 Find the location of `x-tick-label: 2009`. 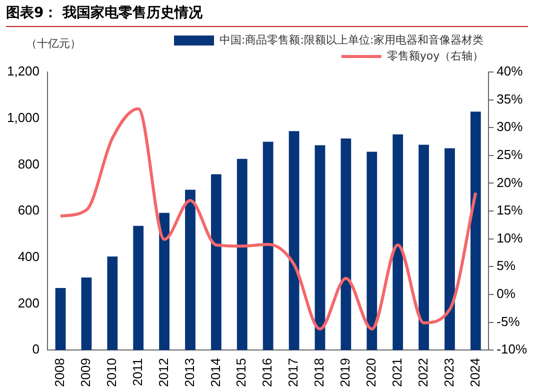

x-tick-label: 2009 is located at coordinates (86, 372).